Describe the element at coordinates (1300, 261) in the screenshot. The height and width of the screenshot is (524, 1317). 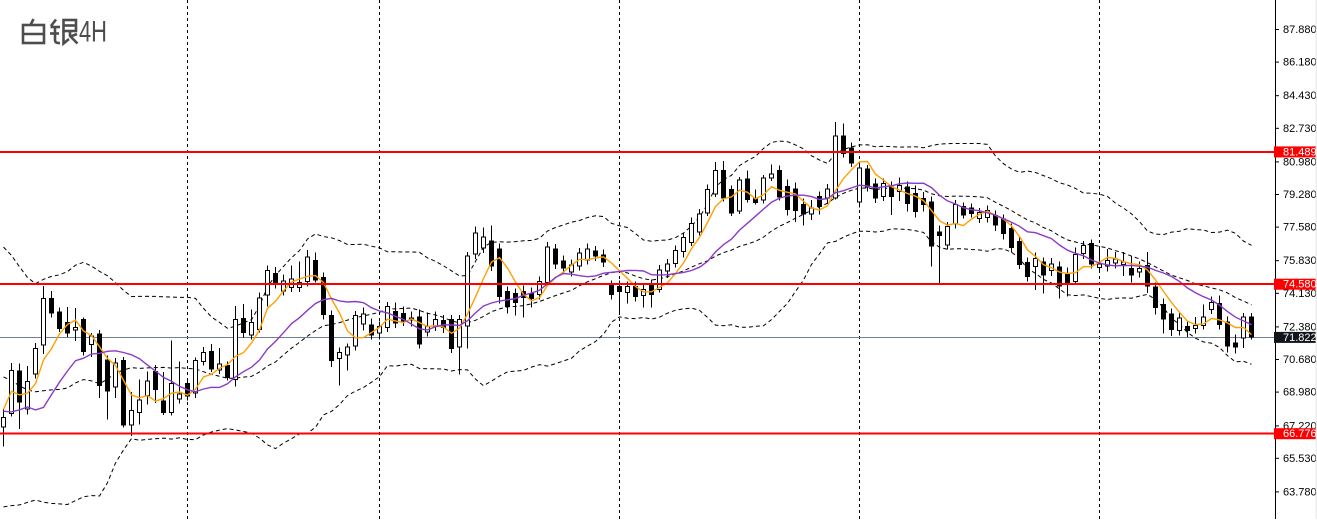
I see `svg-text: 75.830` at that location.